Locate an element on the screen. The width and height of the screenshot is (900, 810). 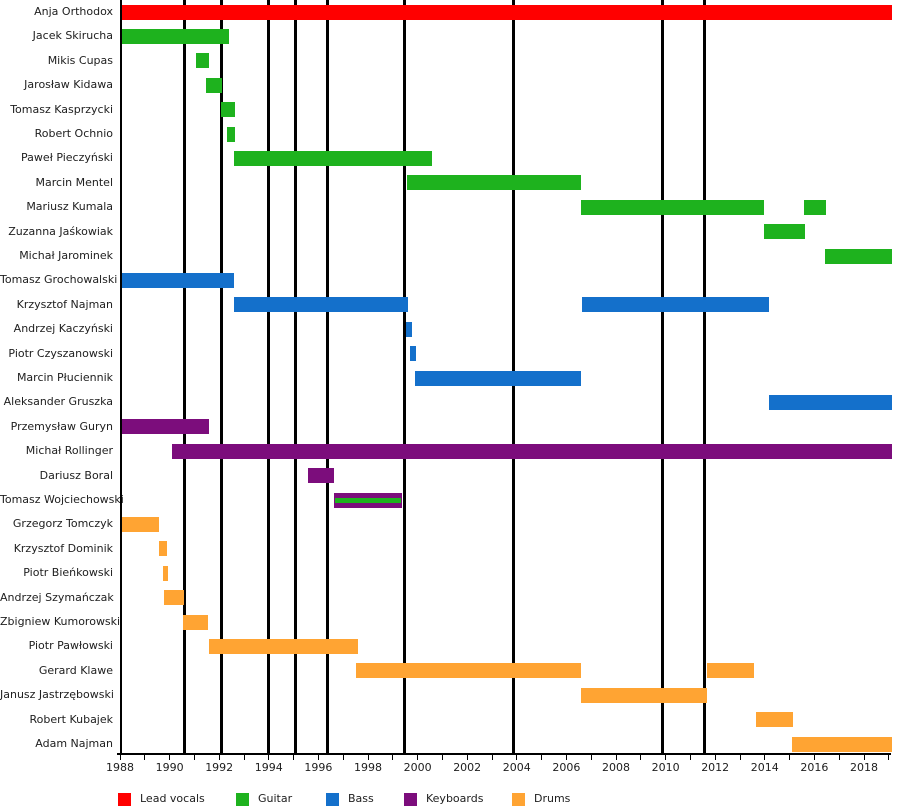
legend-item: Lead vocals is located at coordinates (161, 799).